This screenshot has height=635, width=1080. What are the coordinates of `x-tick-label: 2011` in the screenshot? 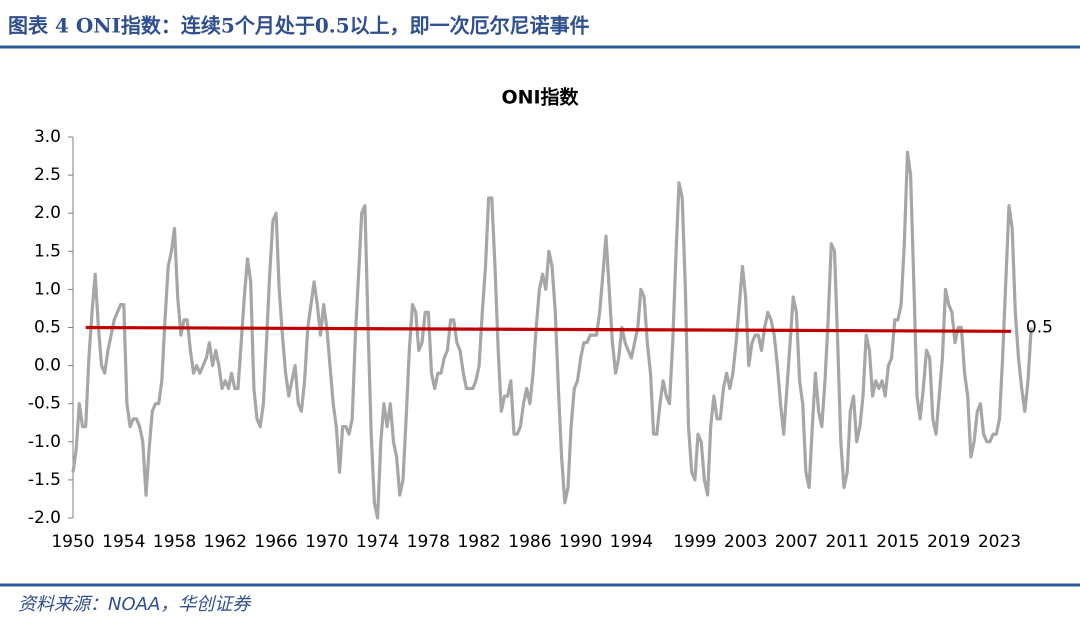 It's located at (847, 542).